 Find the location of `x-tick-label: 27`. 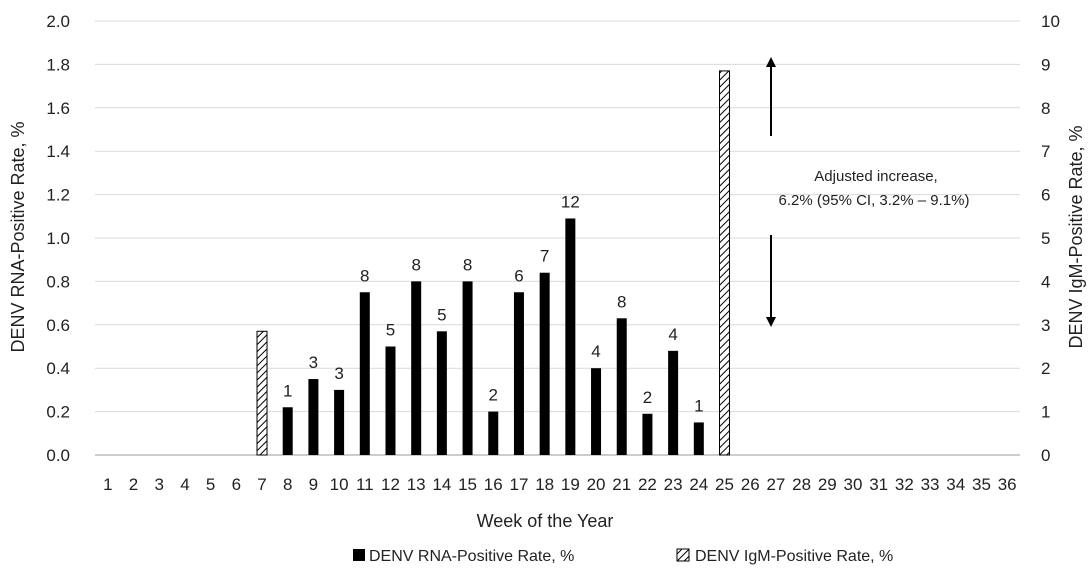

x-tick-label: 27 is located at coordinates (775, 484).